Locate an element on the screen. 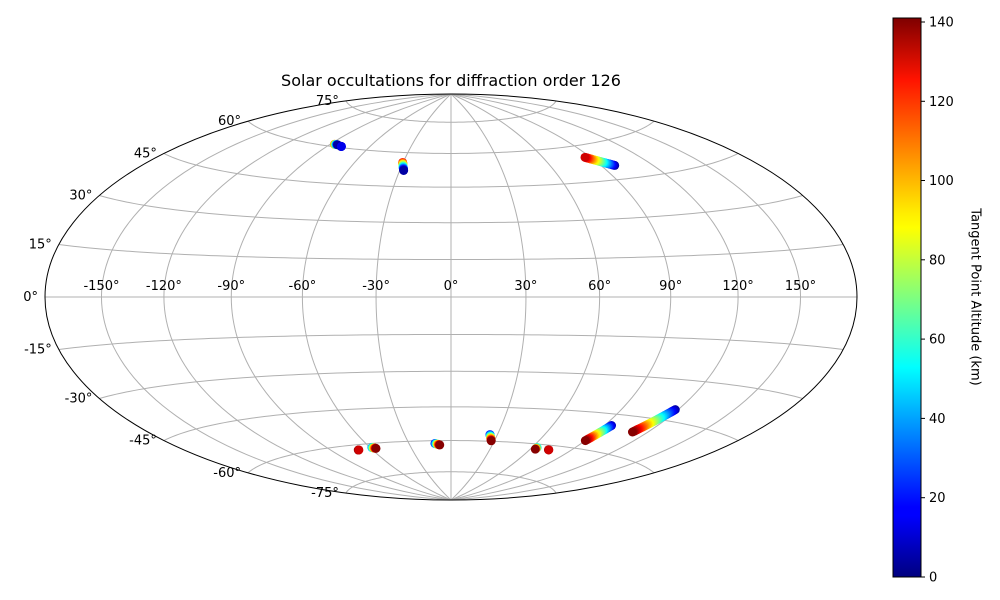 This screenshot has width=1000, height=600. y-tick-label: -75° is located at coordinates (325, 493).